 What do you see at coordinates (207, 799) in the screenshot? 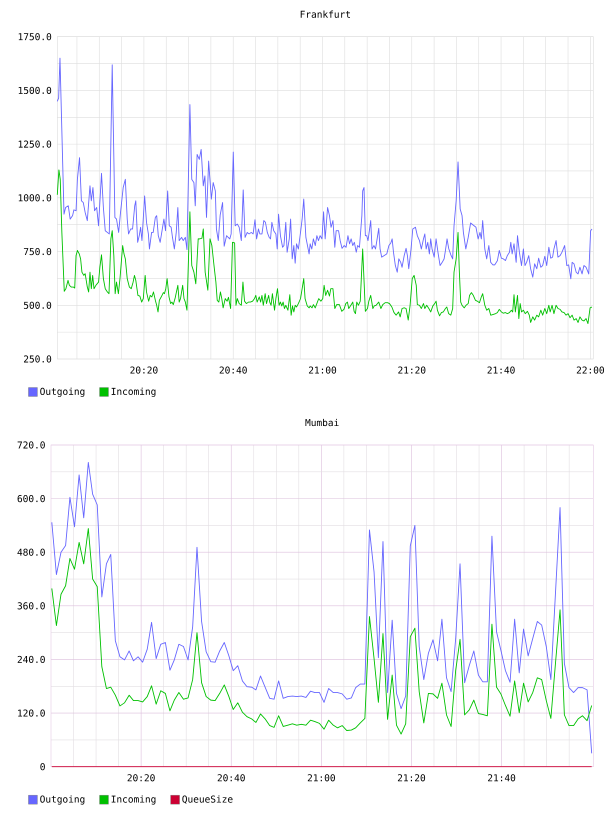
I see `legend-label: QueueSize` at bounding box center [207, 799].